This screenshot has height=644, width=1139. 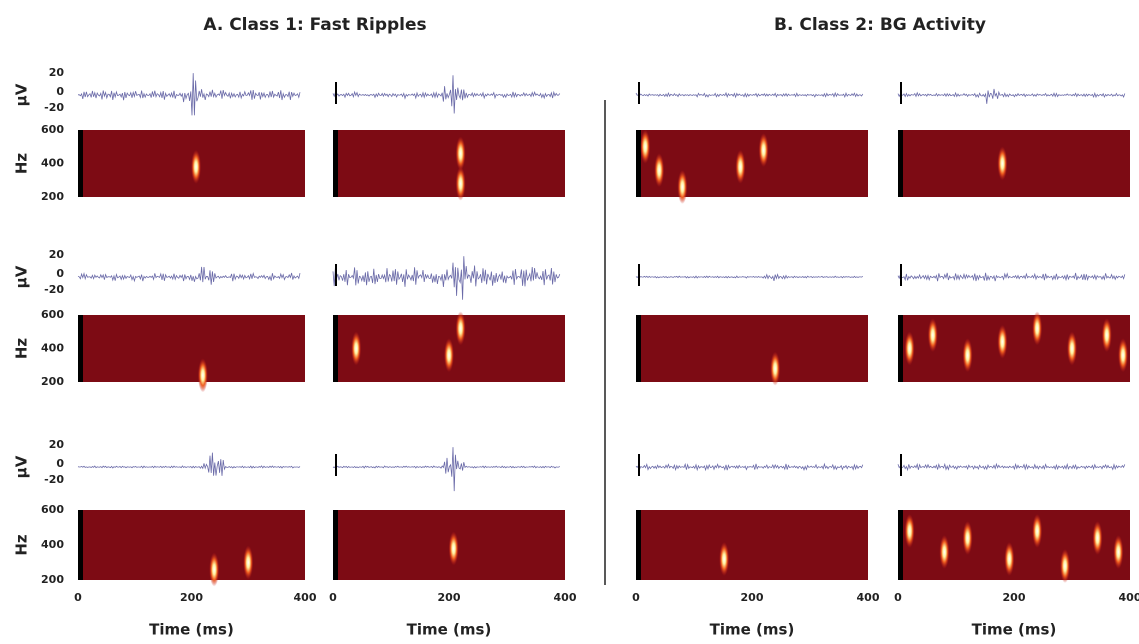 I want to click on panel-title: B. Class 2: BG Activity, so click(x=880, y=25).